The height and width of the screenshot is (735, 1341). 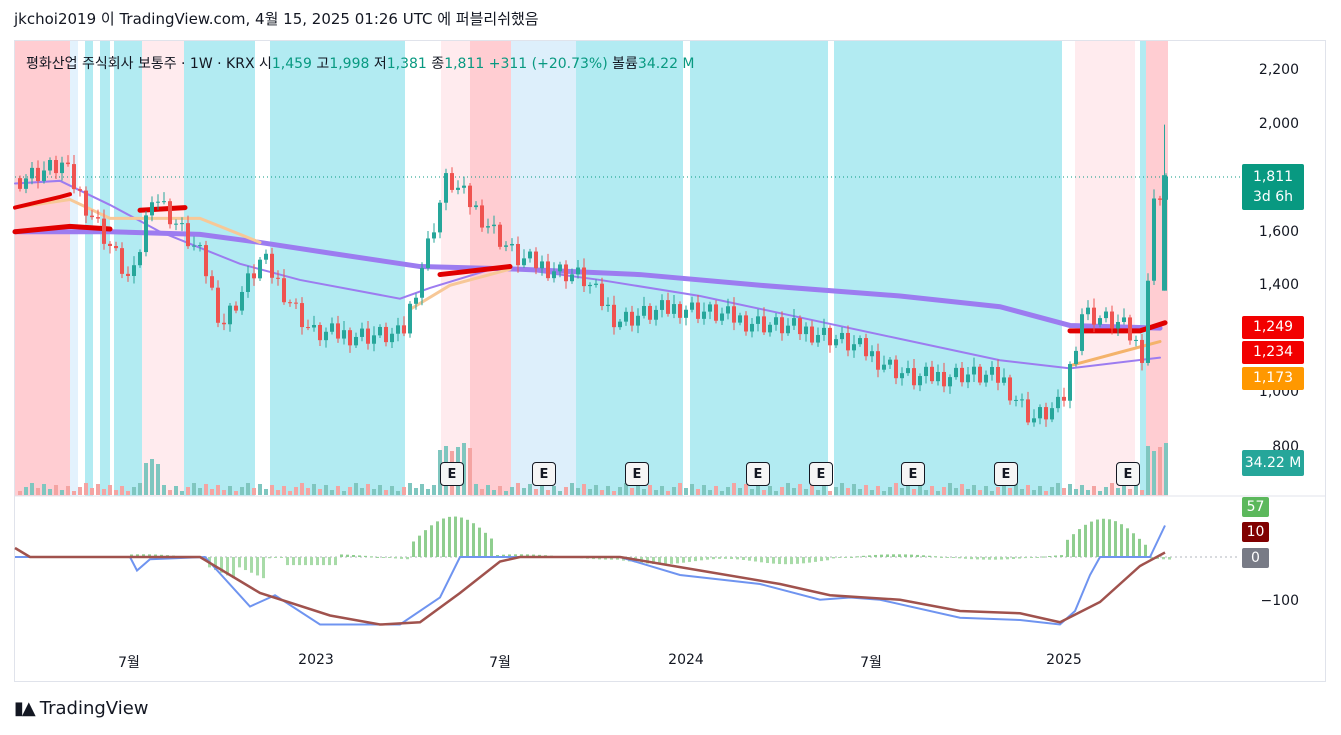 I want to click on price-tick: 2,200, so click(x=1278, y=70).